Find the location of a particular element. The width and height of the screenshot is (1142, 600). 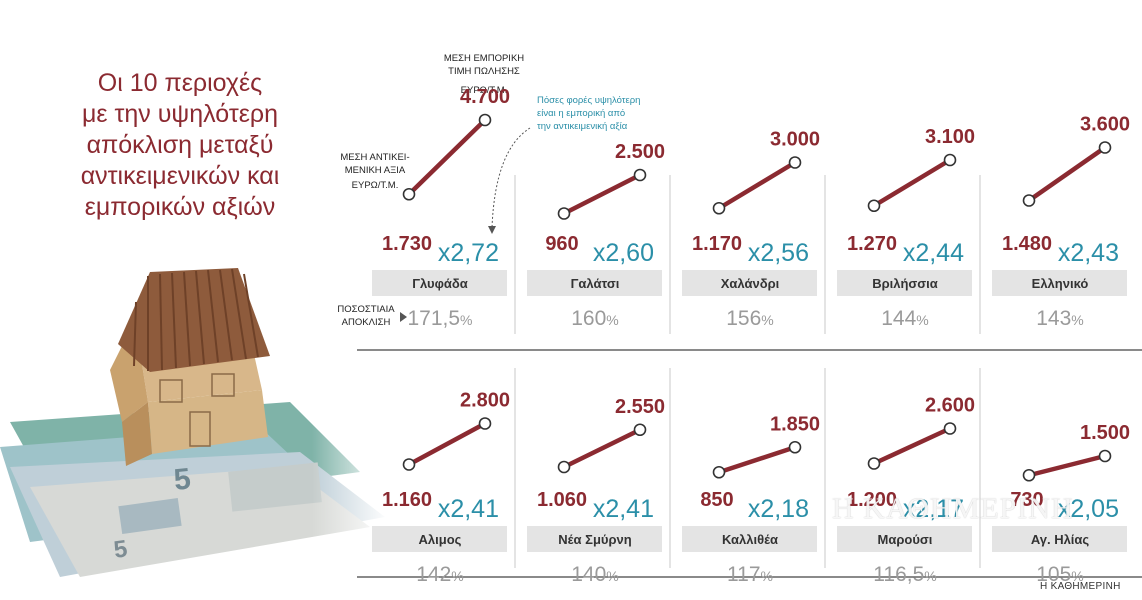

panel-7: 2.550 1.060 x2,41 Νέα Σμύρνη 140% is located at coordinates (589, 477).